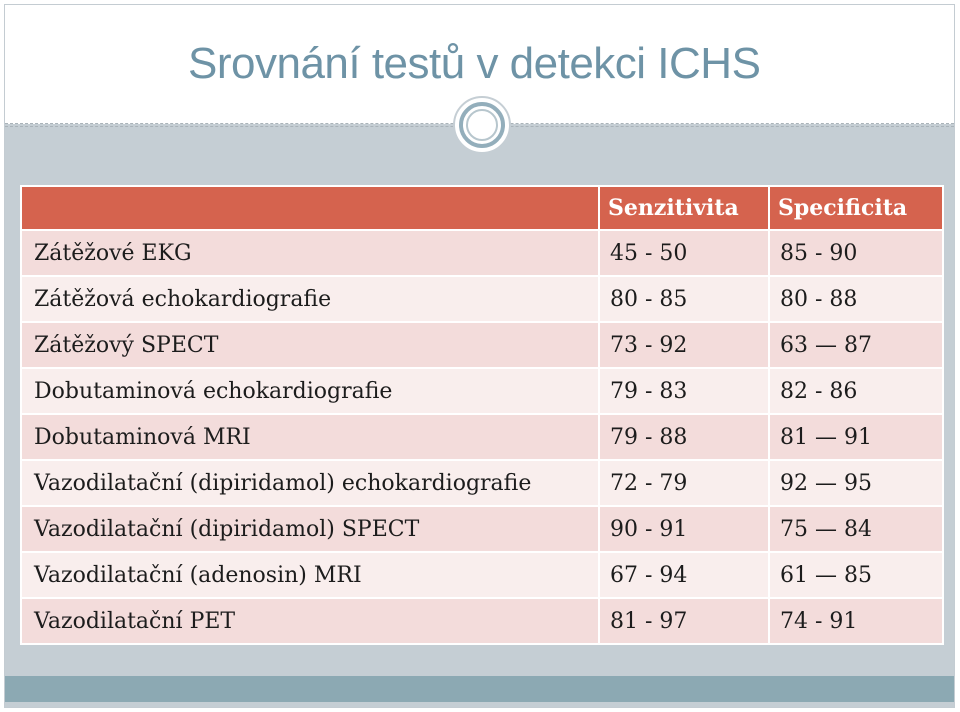  I want to click on sensitivity-cell: 90 - 91, so click(684, 529).